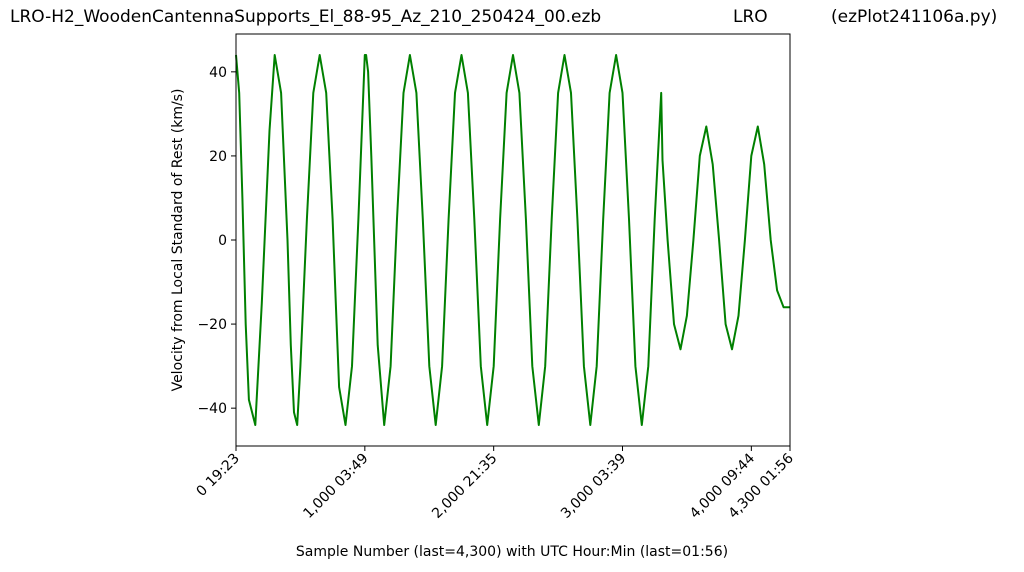  What do you see at coordinates (218, 475) in the screenshot?
I see `x-tick-label: 0 19:23` at bounding box center [218, 475].